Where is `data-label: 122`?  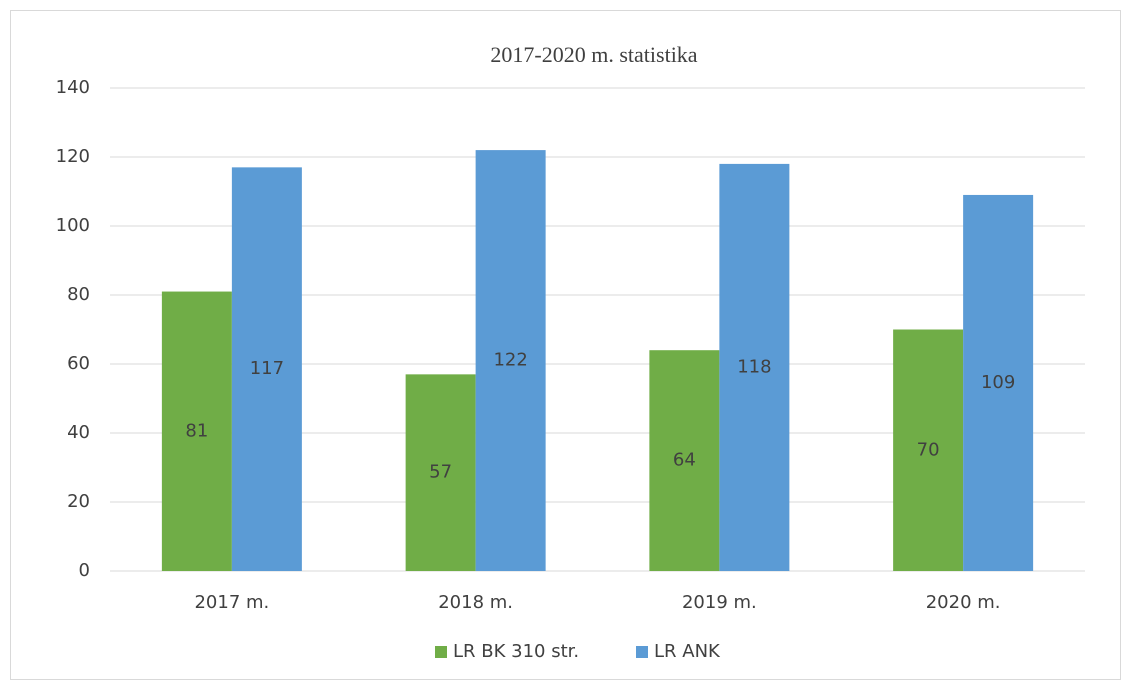 data-label: 122 is located at coordinates (510, 360).